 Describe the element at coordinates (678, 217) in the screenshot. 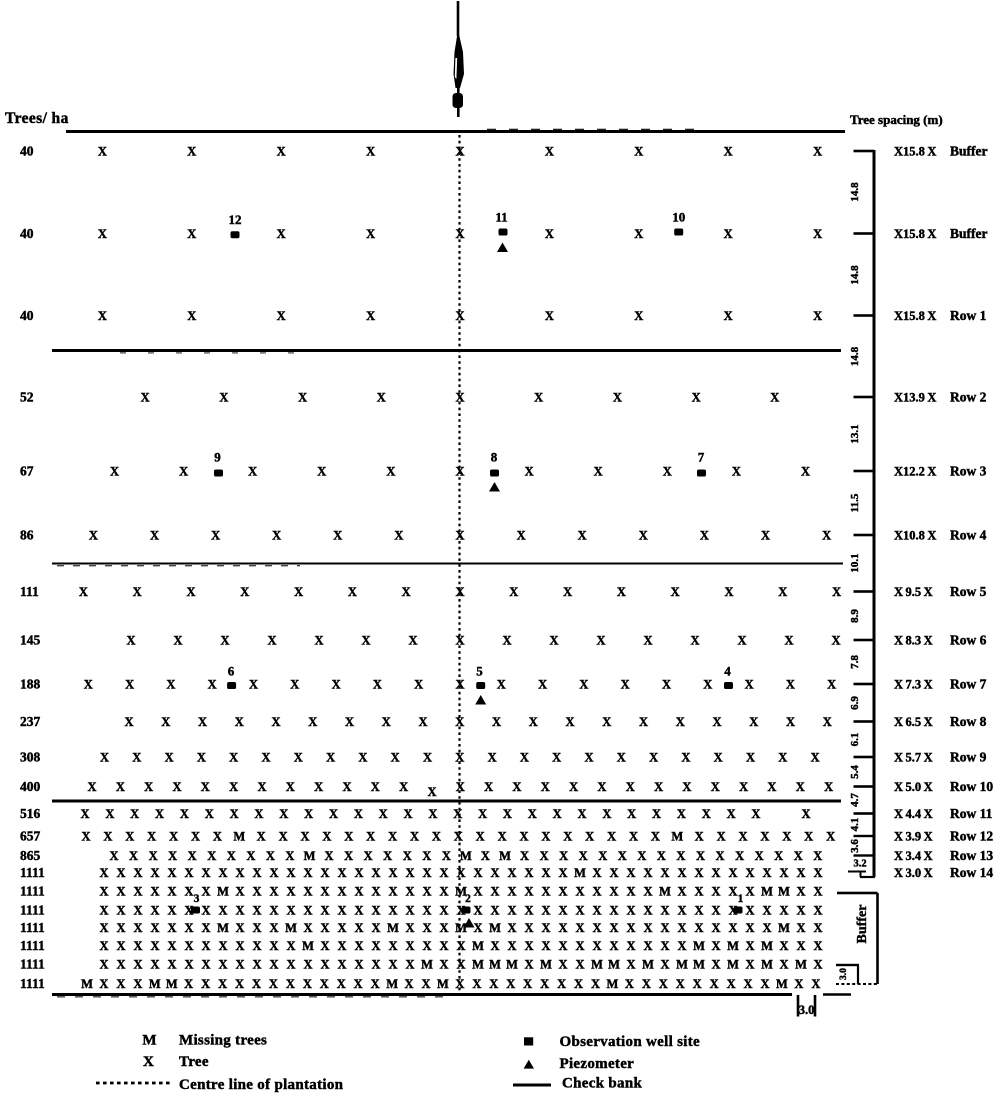

I see `svg-text: 10` at that location.